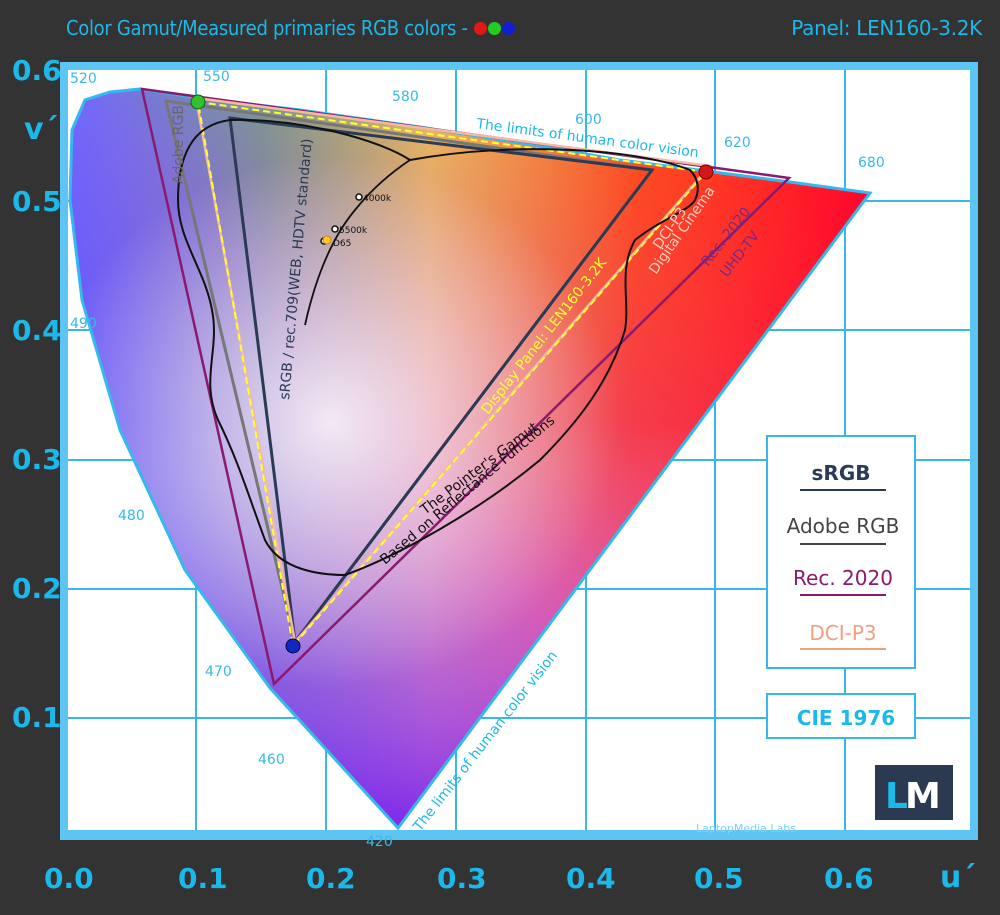 The width and height of the screenshot is (1000, 915). What do you see at coordinates (353, 231) in the screenshot?
I see `cct-5500k-label: 5500k` at bounding box center [353, 231].